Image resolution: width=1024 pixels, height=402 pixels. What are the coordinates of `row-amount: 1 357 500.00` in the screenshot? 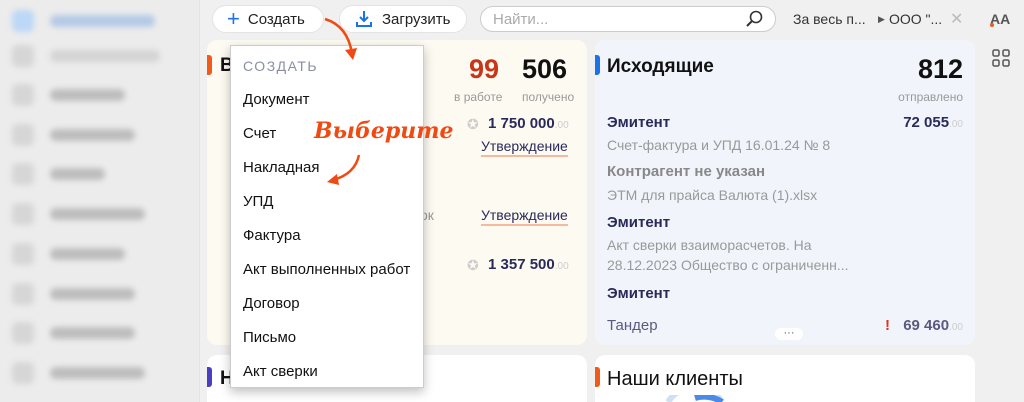 It's located at (528, 264).